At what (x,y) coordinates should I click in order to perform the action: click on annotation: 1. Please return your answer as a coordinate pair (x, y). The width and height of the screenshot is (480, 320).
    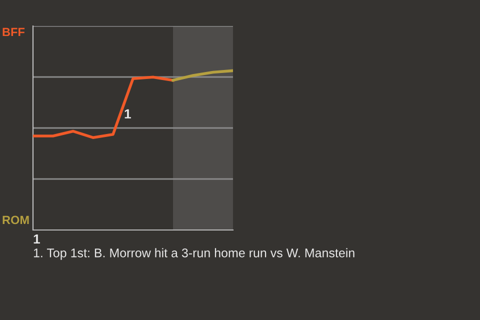
    Looking at the image, I should click on (127, 113).